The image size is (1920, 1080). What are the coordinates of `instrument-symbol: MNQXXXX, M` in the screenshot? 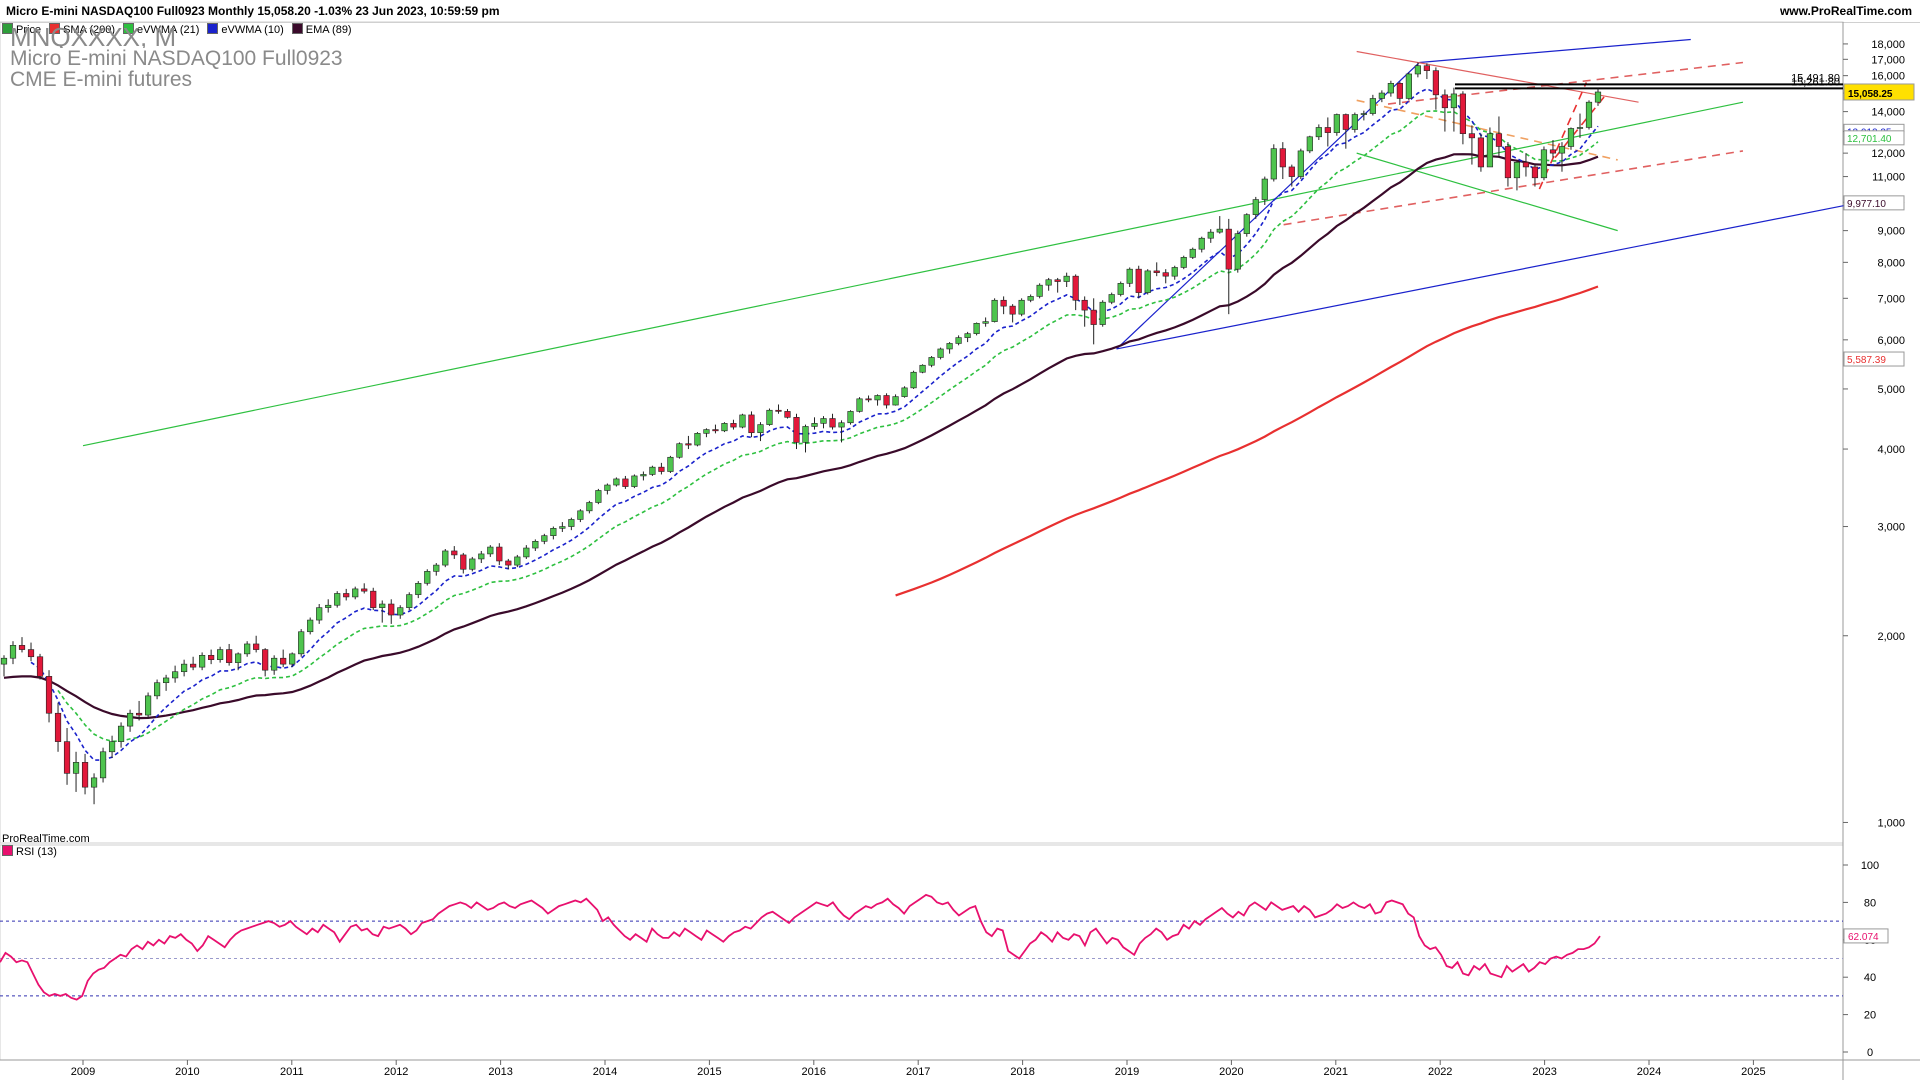 It's located at (93, 37).